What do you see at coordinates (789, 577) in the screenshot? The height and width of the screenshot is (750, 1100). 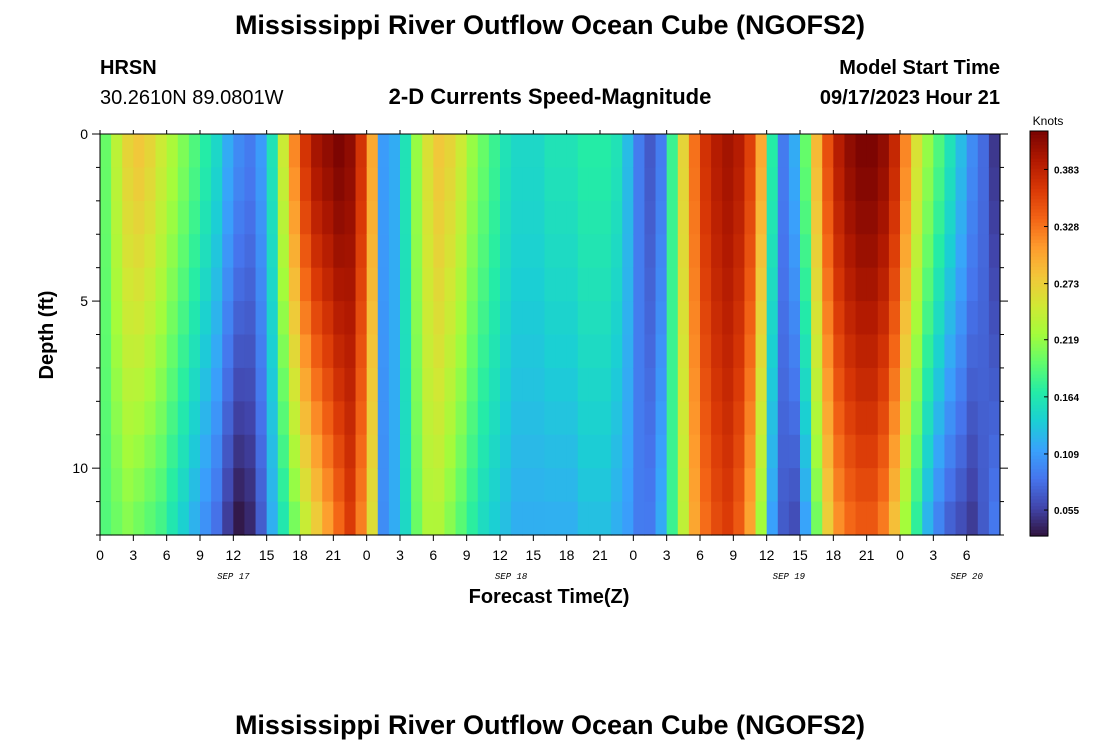 I see `date-label: SEP 19` at bounding box center [789, 577].